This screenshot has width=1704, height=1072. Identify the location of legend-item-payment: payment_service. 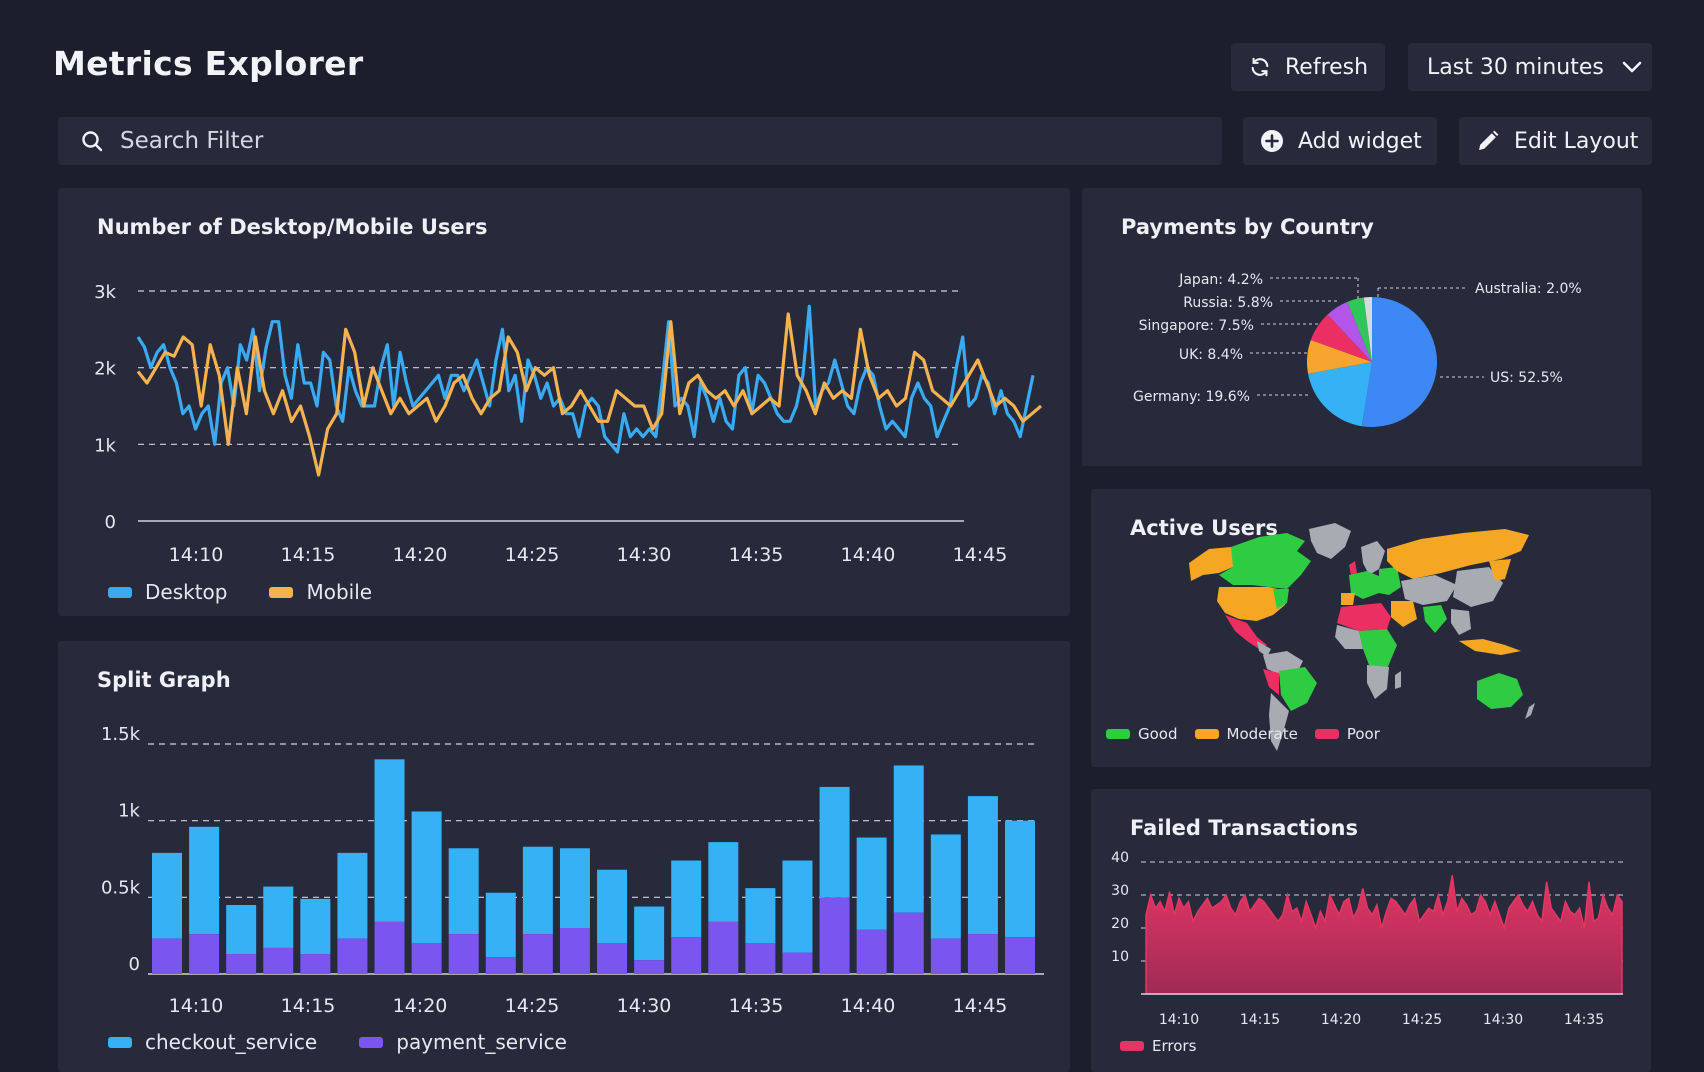
(463, 1042).